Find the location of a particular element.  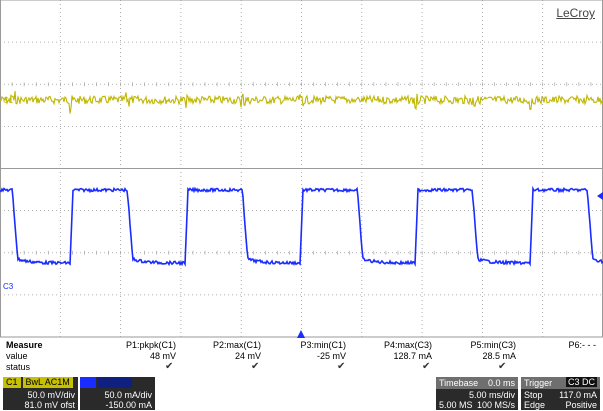

c1-waveform-trace is located at coordinates (301, 102).